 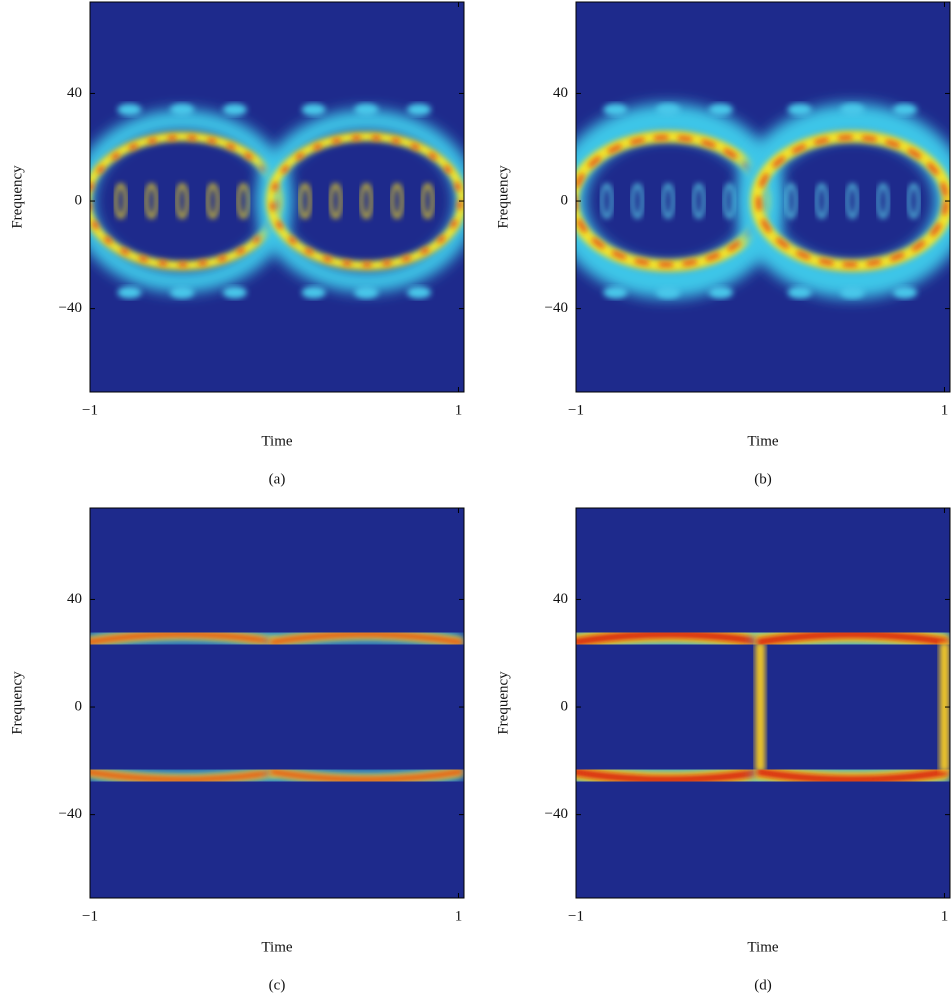 I want to click on panel-caption: (a), so click(x=277, y=479).